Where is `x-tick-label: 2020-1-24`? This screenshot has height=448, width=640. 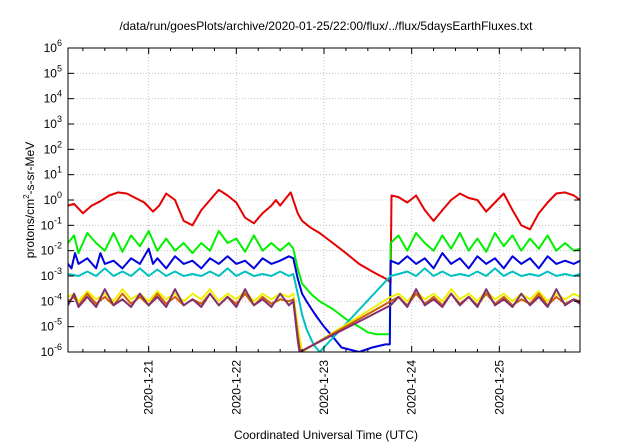 x-tick-label: 2020-1-24 is located at coordinates (412, 387).